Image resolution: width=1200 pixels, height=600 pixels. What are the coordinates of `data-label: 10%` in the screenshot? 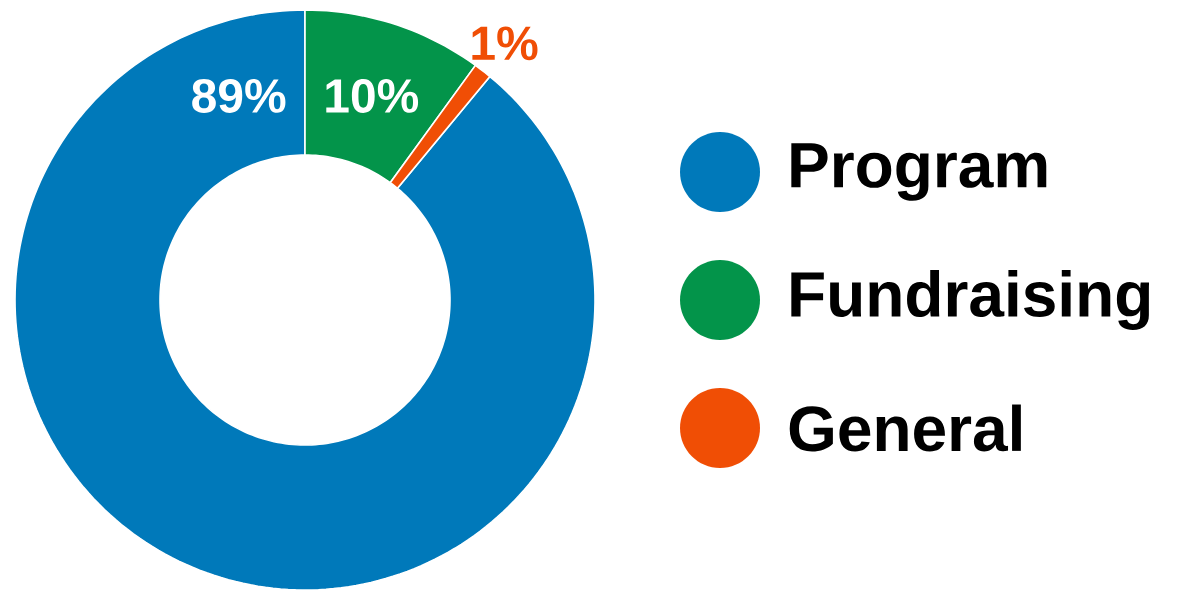 It's located at (372, 95).